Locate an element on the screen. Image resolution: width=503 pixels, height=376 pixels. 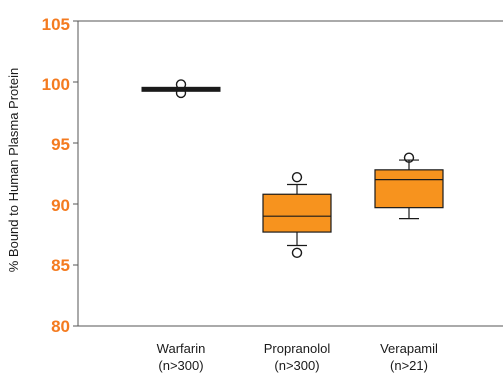
y-tick-label-80: 80 is located at coordinates (60, 326).